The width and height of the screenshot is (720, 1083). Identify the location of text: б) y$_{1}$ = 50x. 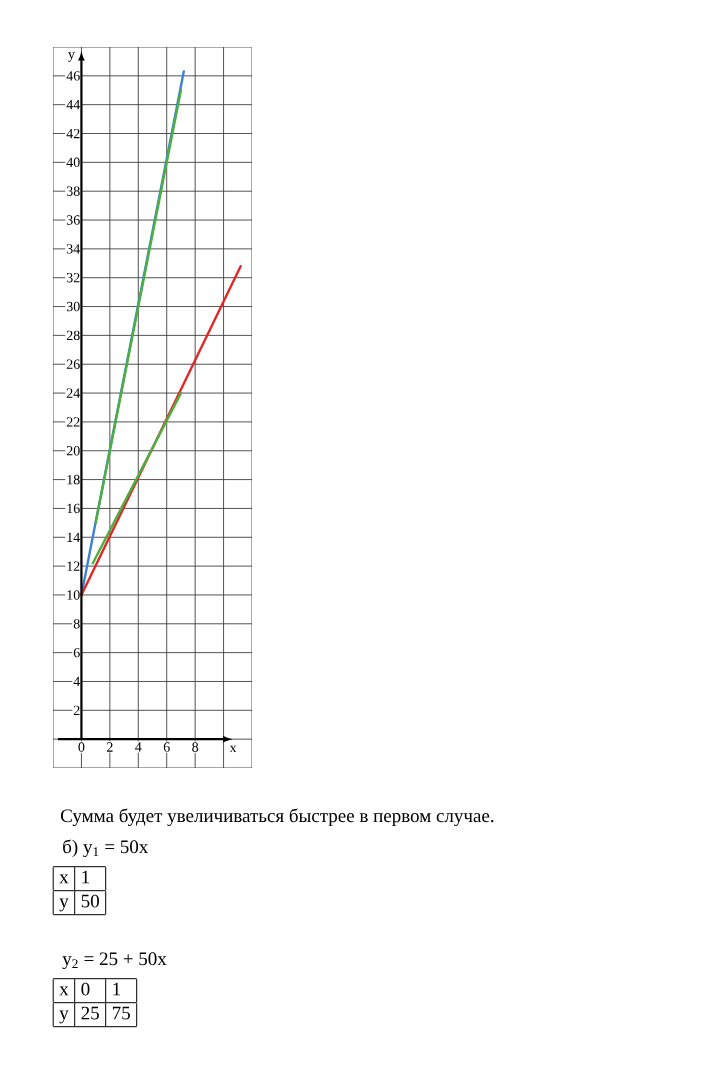
(106, 848).